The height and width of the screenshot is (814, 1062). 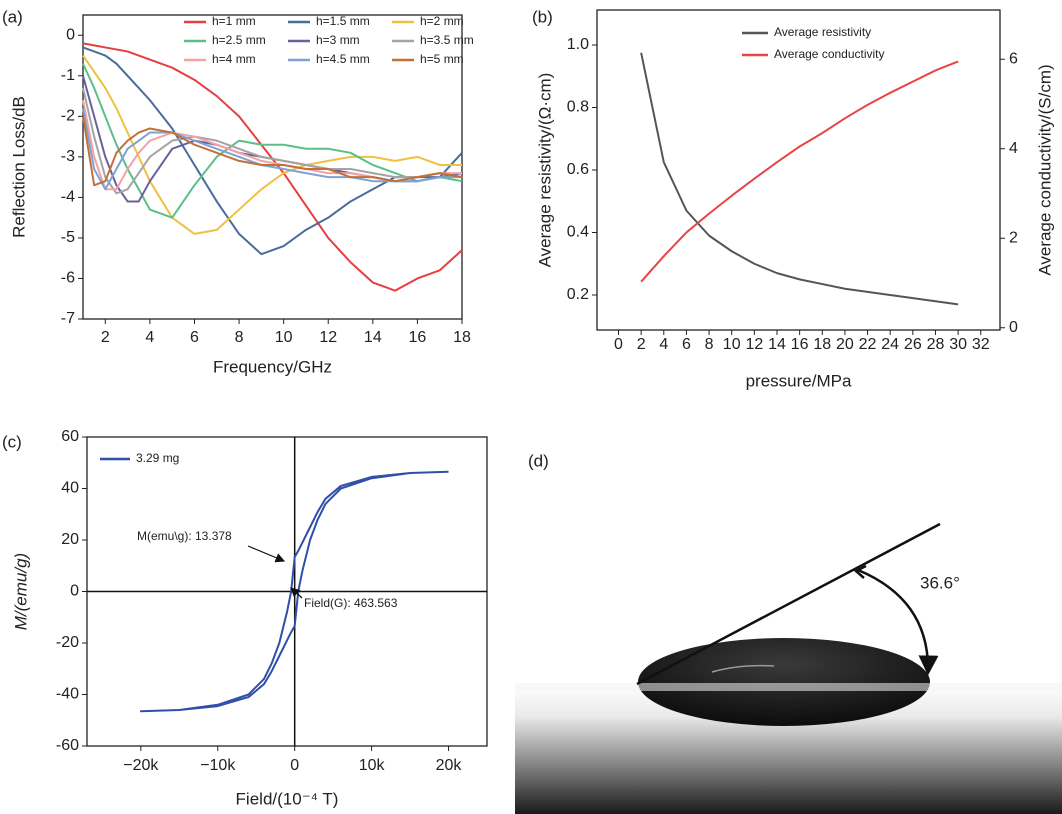 What do you see at coordinates (67, 642) in the screenshot?
I see `y-tick-label: -20` at bounding box center [67, 642].